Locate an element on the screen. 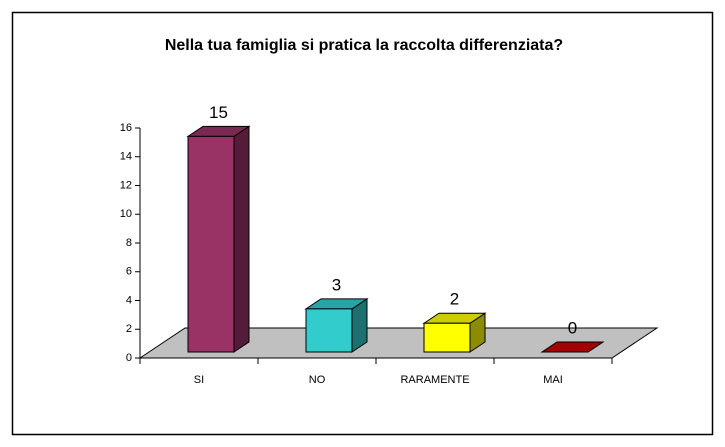 Image resolution: width=725 pixels, height=447 pixels. value-label: 2 is located at coordinates (454, 299).